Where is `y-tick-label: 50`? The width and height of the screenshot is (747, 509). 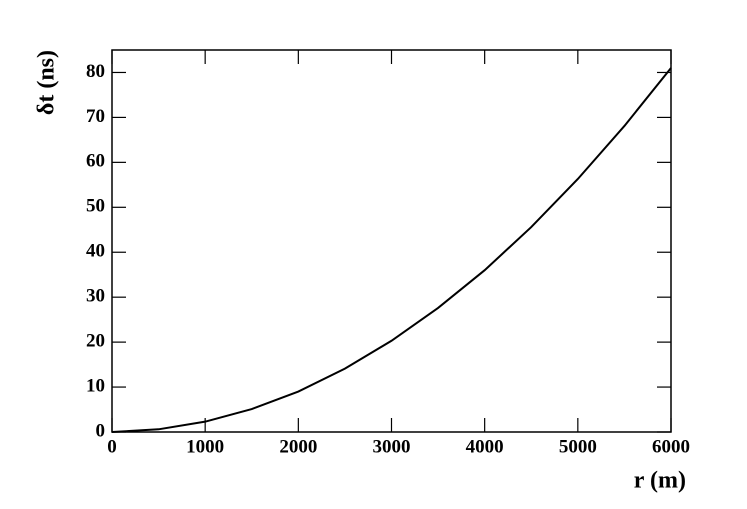 y-tick-label: 50 is located at coordinates (95, 206).